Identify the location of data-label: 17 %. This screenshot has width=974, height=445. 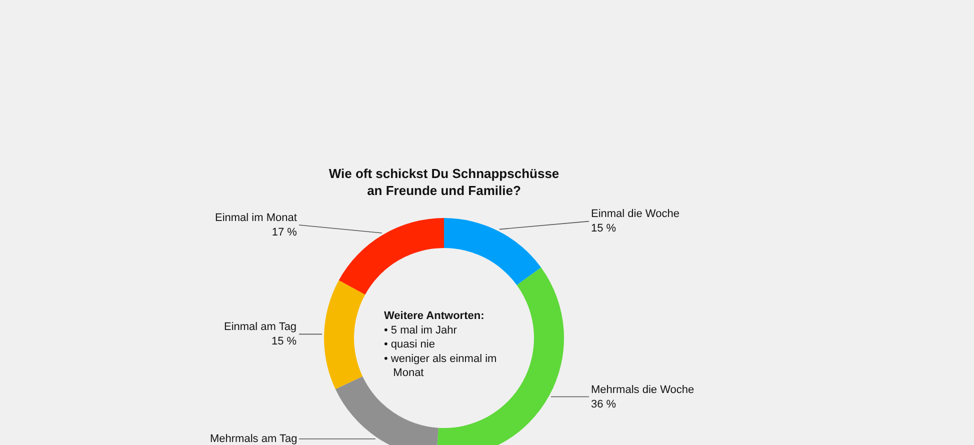
(285, 232).